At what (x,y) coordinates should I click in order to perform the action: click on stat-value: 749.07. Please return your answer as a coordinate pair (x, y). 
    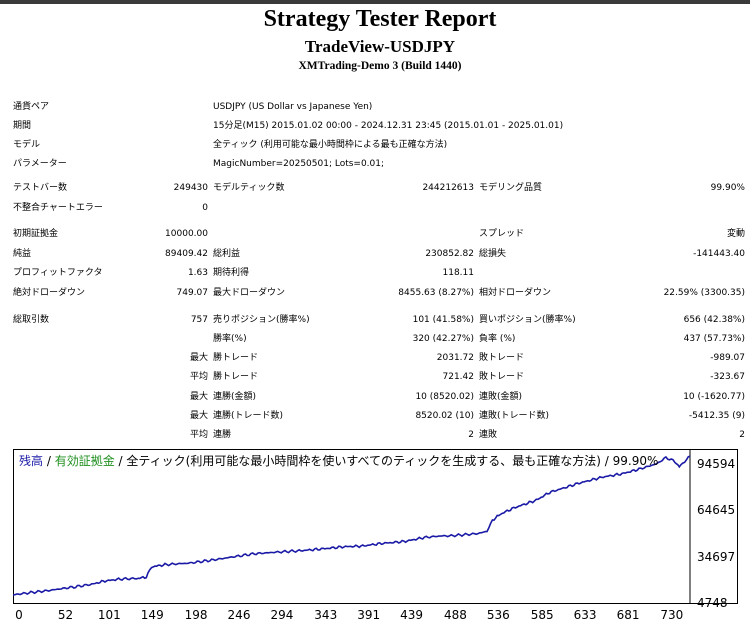
    Looking at the image, I should click on (192, 293).